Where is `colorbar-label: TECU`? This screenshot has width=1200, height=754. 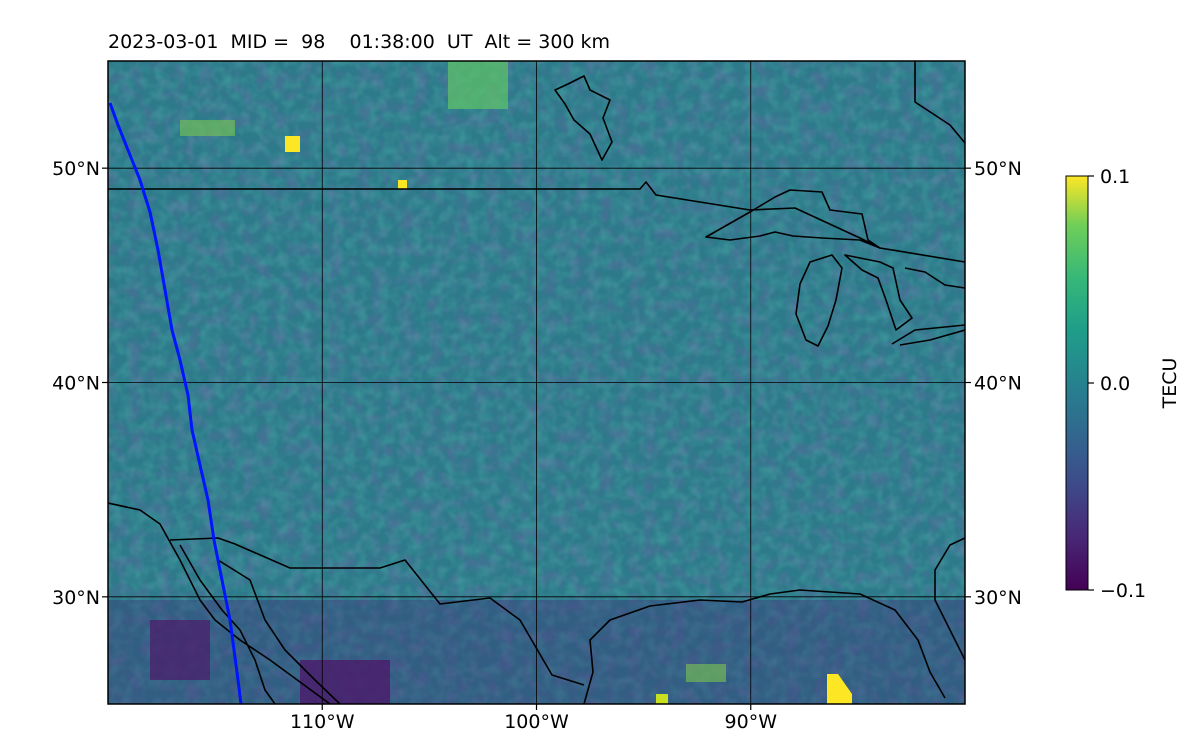
colorbar-label: TECU is located at coordinates (1170, 384).